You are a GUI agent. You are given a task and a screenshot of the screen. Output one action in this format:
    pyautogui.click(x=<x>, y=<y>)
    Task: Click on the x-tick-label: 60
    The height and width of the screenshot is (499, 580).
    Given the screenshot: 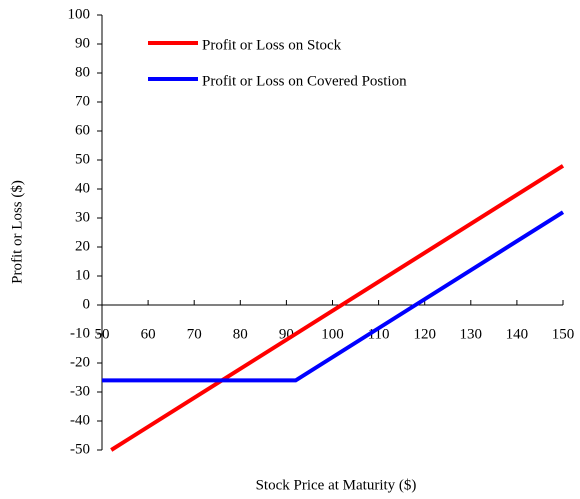 What is the action you would take?
    pyautogui.click(x=148, y=334)
    